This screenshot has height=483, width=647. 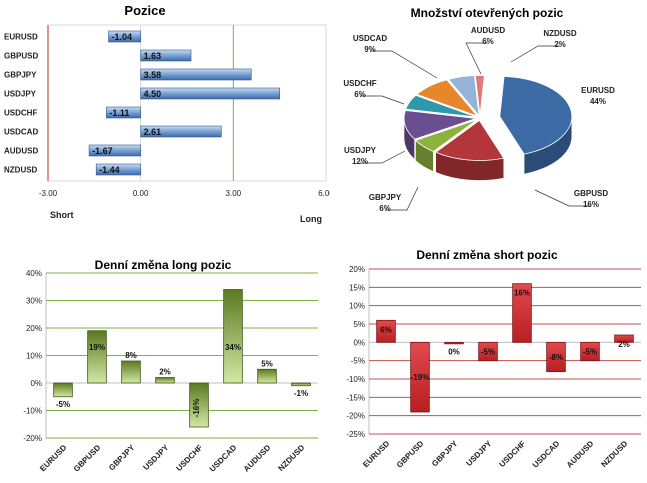 I want to click on data-label-audusd: -5%, so click(x=590, y=352).